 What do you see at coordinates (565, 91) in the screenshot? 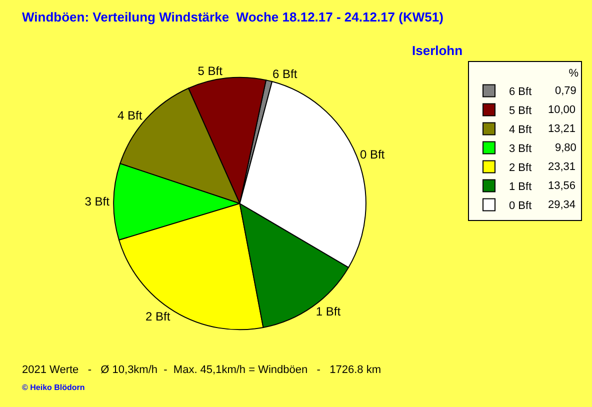
I see `data-label: 0,79` at bounding box center [565, 91].